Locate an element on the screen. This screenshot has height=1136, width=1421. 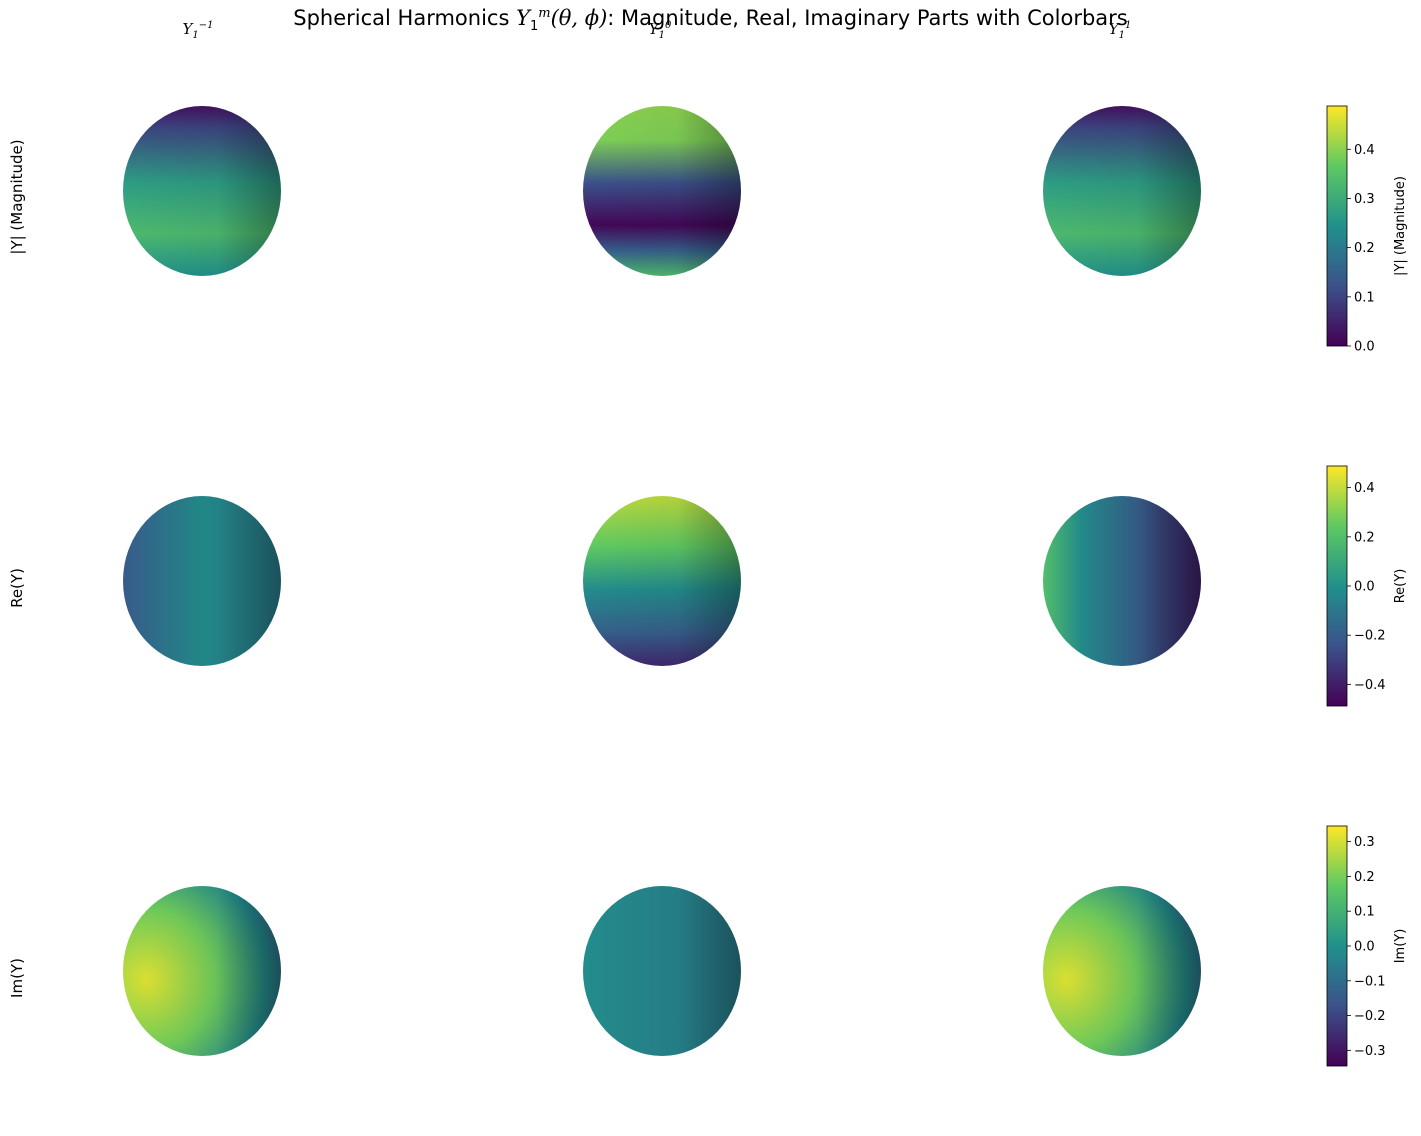
sphere-shade-r1-c1 is located at coordinates (662, 581).